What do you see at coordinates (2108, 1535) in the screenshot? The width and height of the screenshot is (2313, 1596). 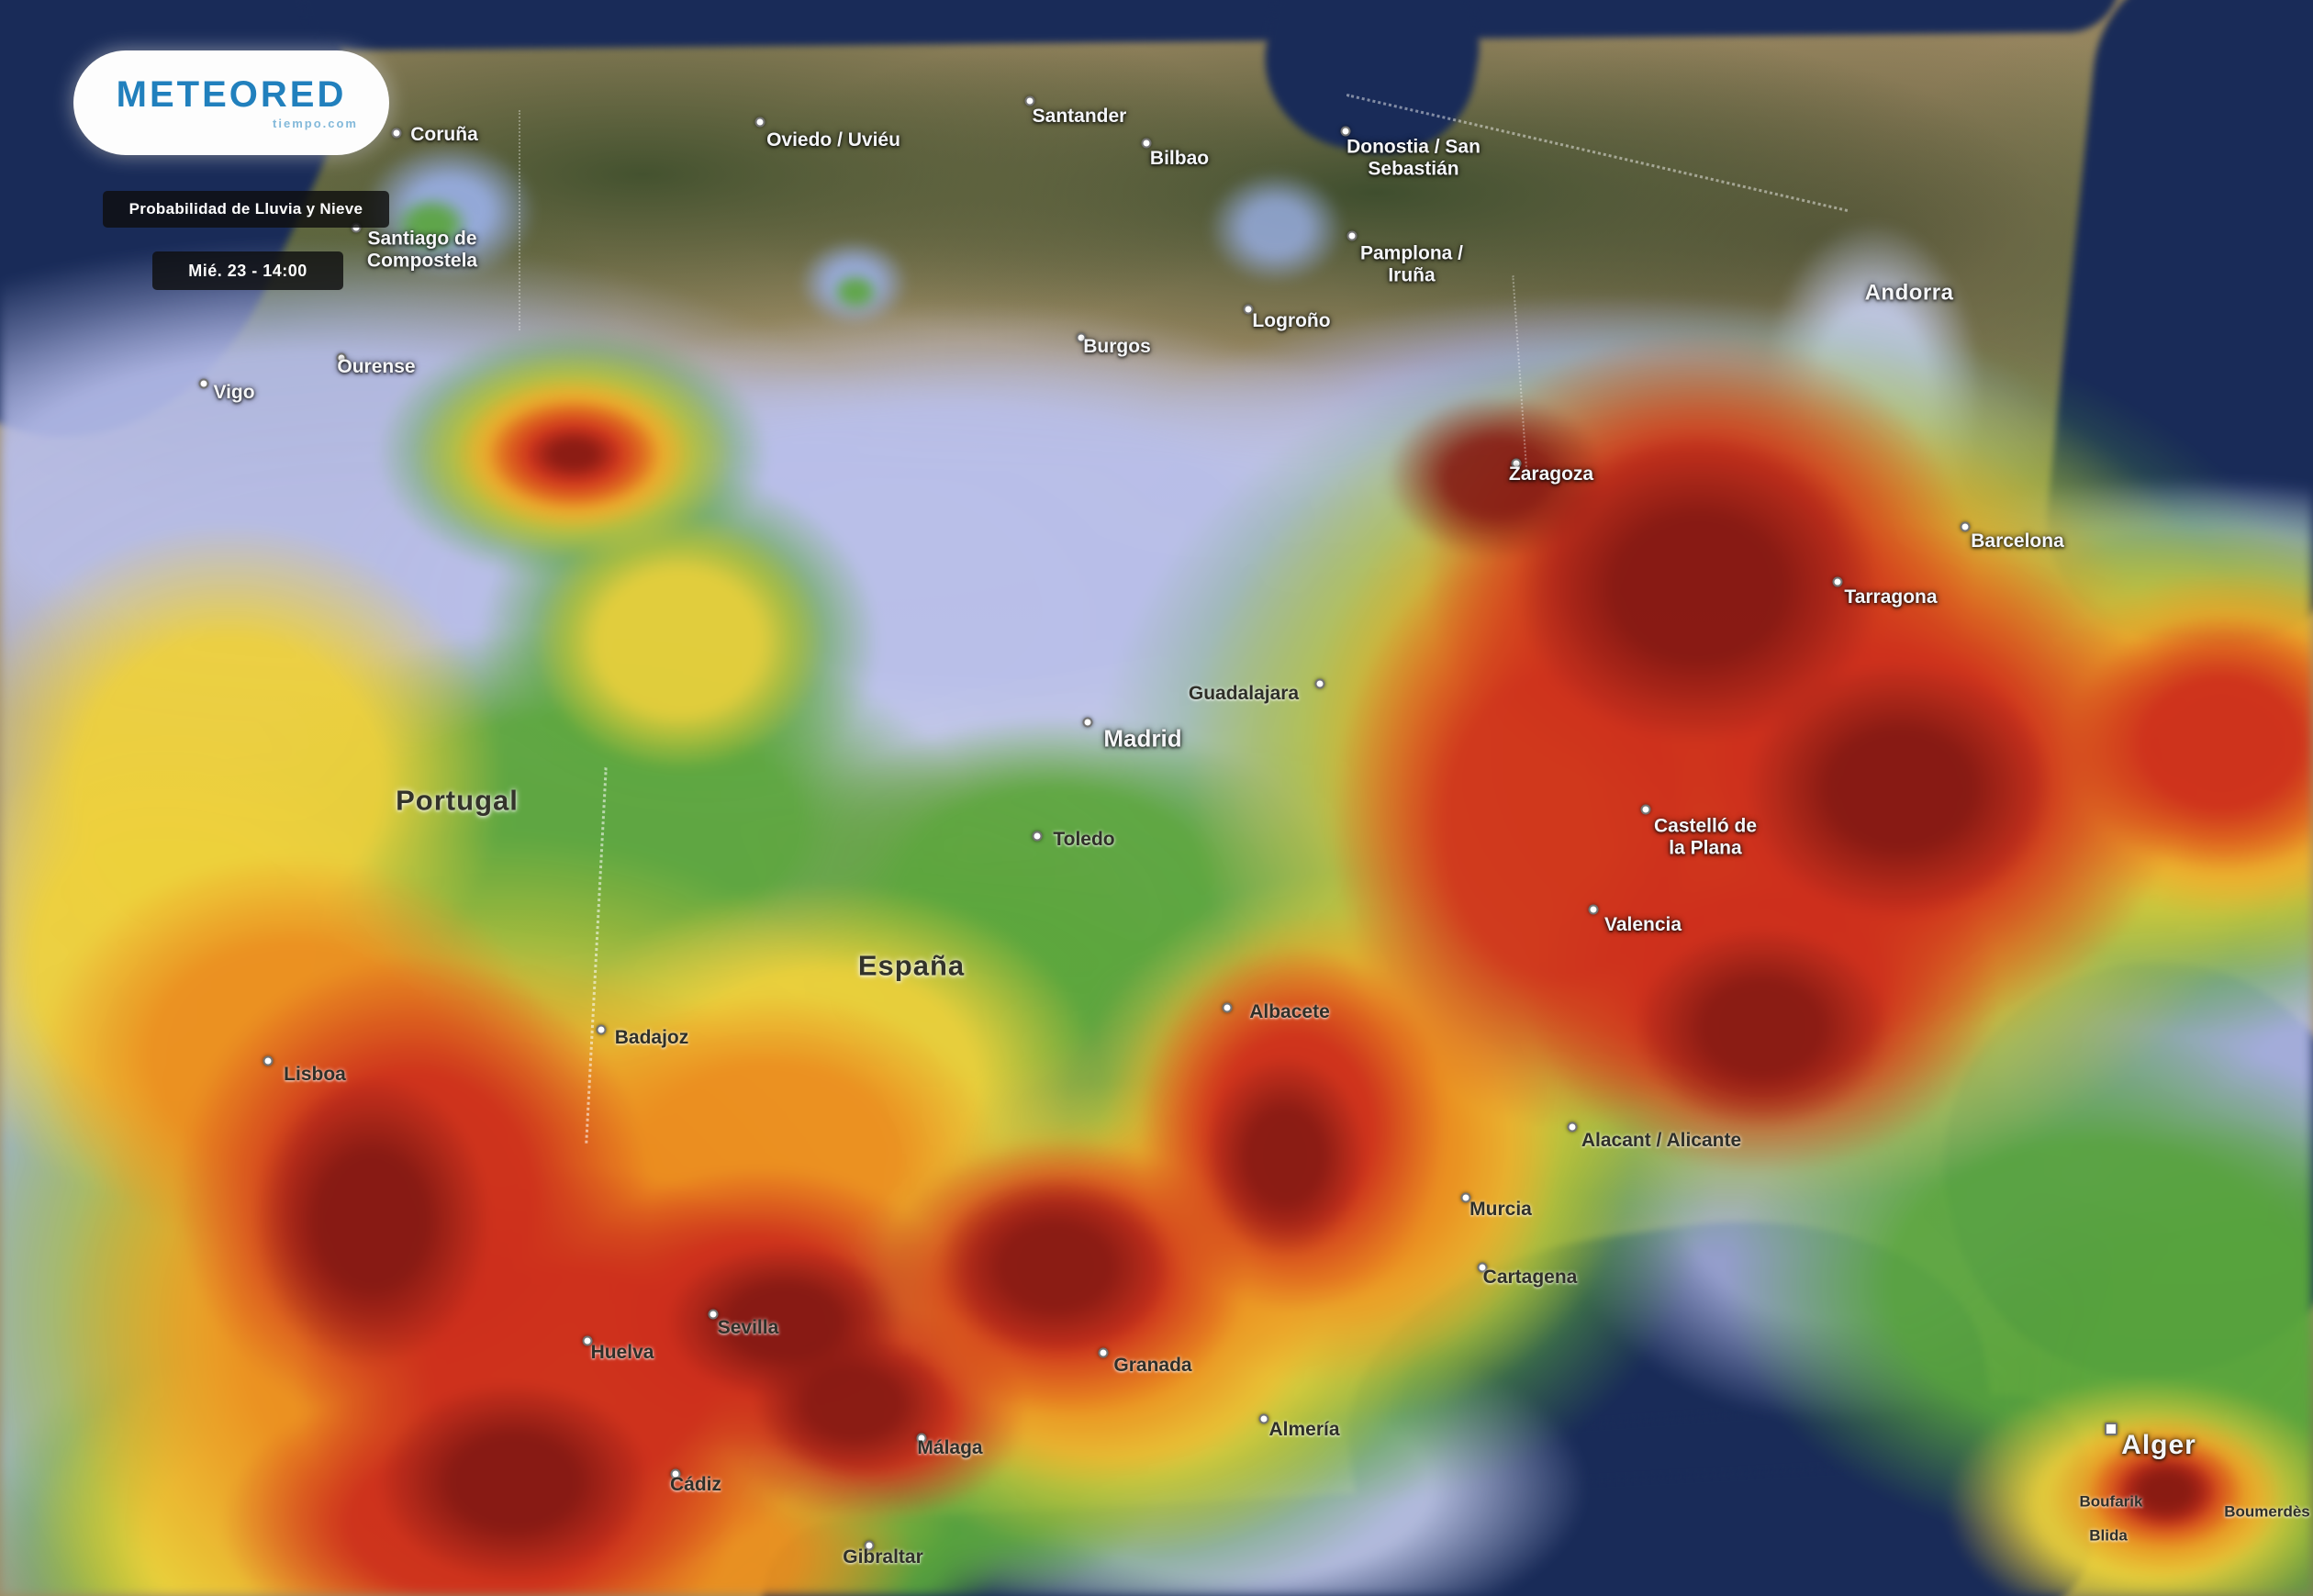 I see `city-label: Blida` at bounding box center [2108, 1535].